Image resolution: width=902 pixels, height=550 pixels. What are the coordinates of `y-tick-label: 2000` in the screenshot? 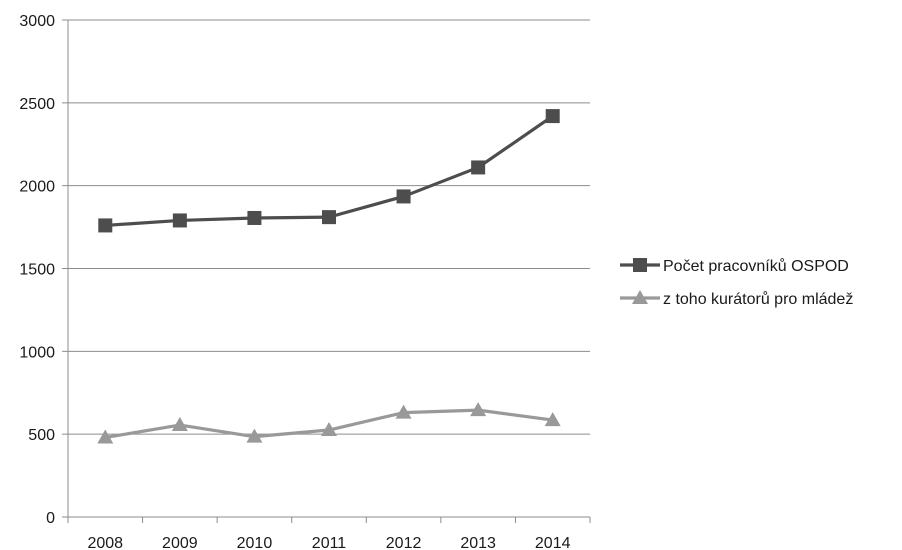 It's located at (37, 187).